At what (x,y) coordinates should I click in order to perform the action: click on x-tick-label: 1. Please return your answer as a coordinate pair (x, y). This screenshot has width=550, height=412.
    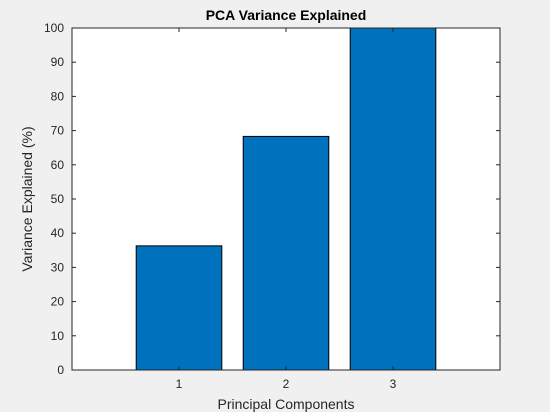
    Looking at the image, I should click on (179, 384).